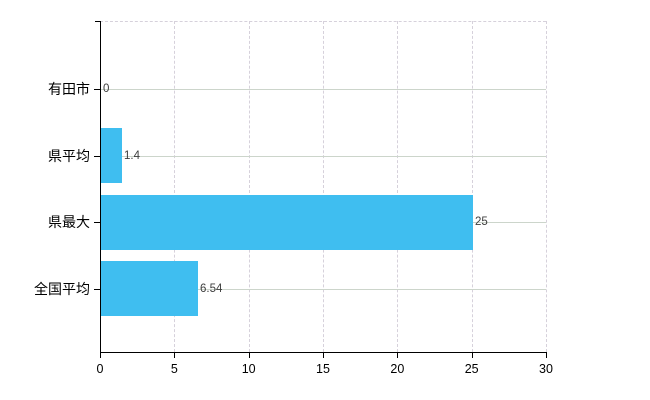 This screenshot has height=400, width=650. What do you see at coordinates (100, 186) in the screenshot?
I see `y-axis-line` at bounding box center [100, 186].